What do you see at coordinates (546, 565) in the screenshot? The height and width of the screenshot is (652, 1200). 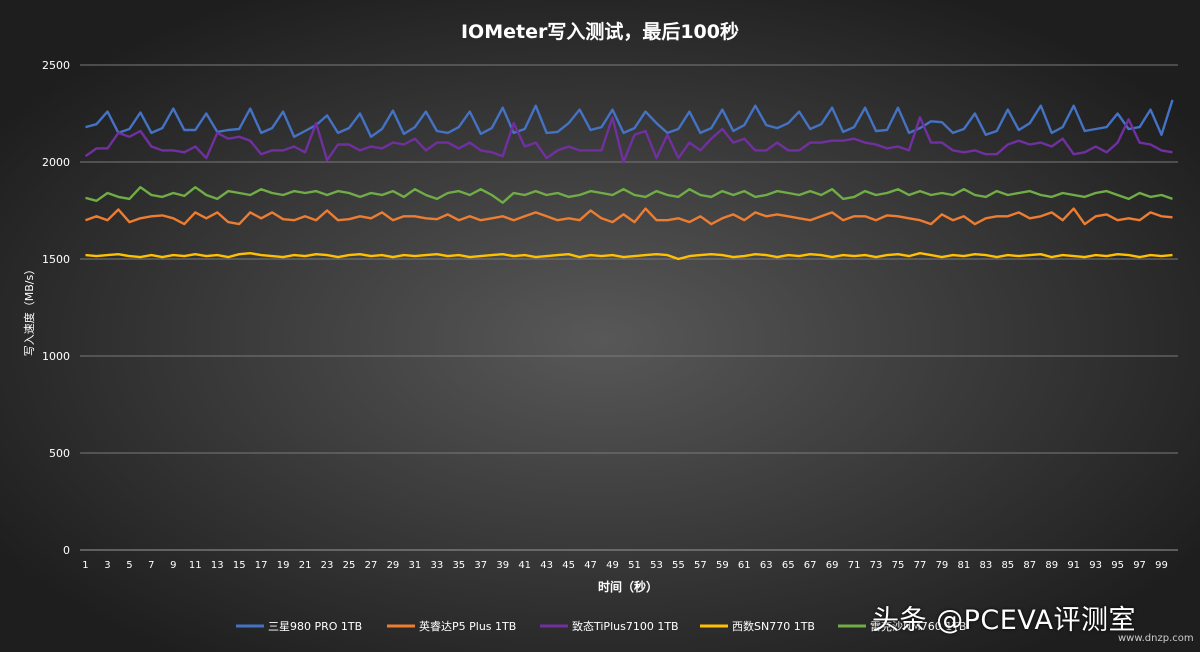 I see `x-tick-label: 43` at bounding box center [546, 565].